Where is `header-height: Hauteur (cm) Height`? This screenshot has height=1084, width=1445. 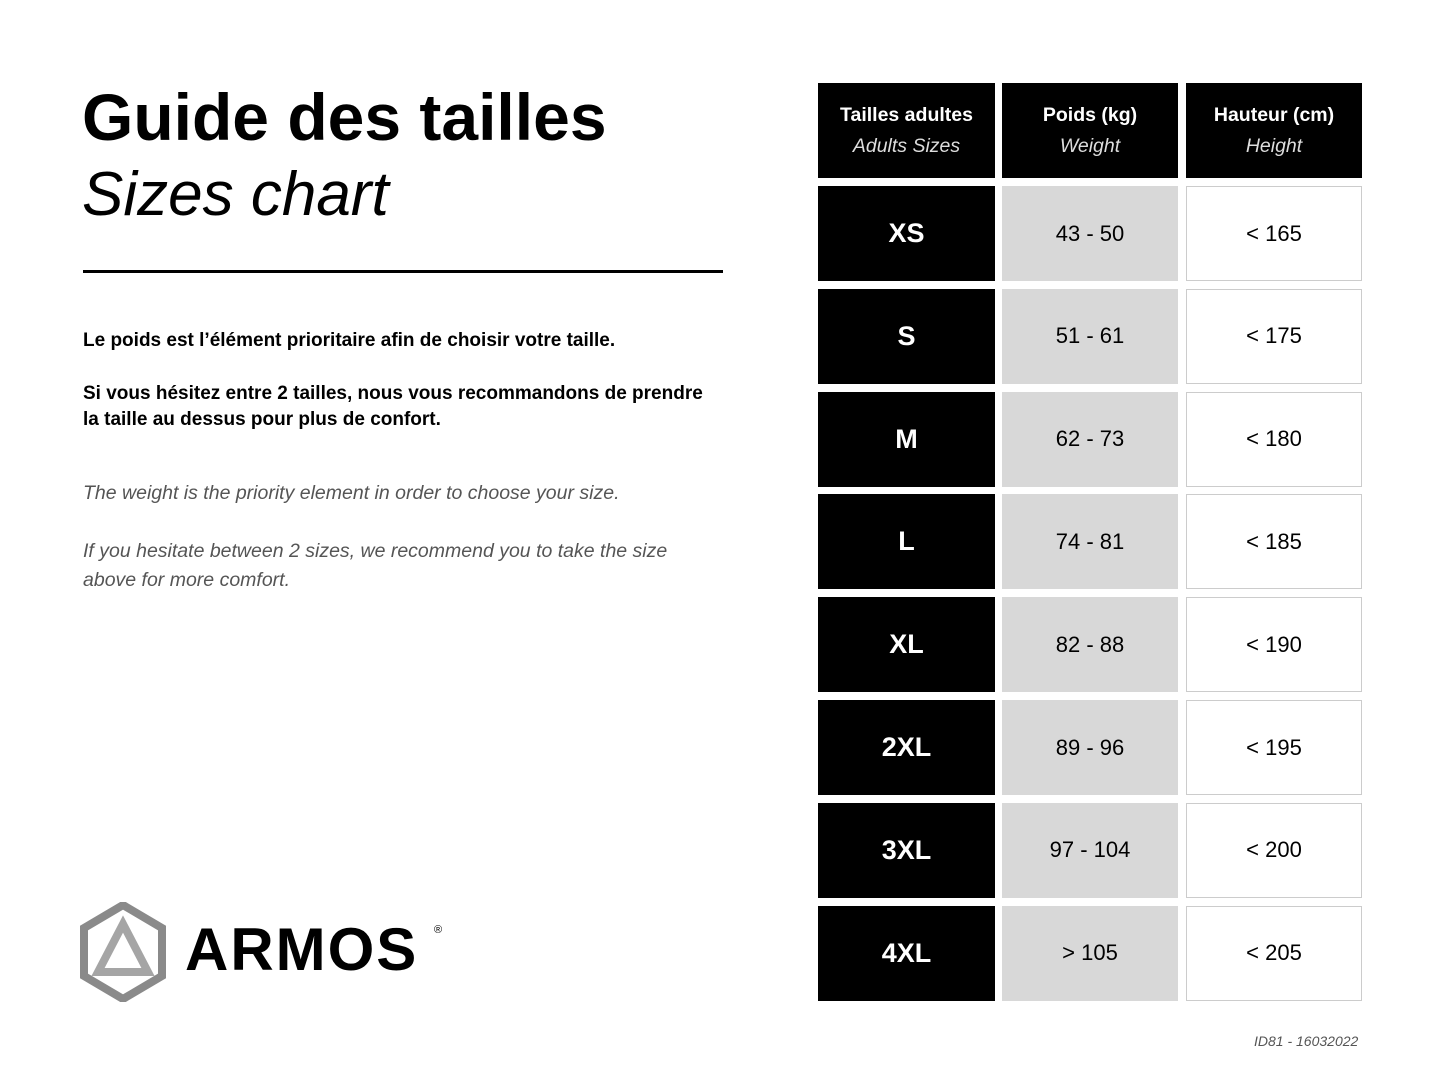
header-height: Hauteur (cm) Height is located at coordinates (1274, 130).